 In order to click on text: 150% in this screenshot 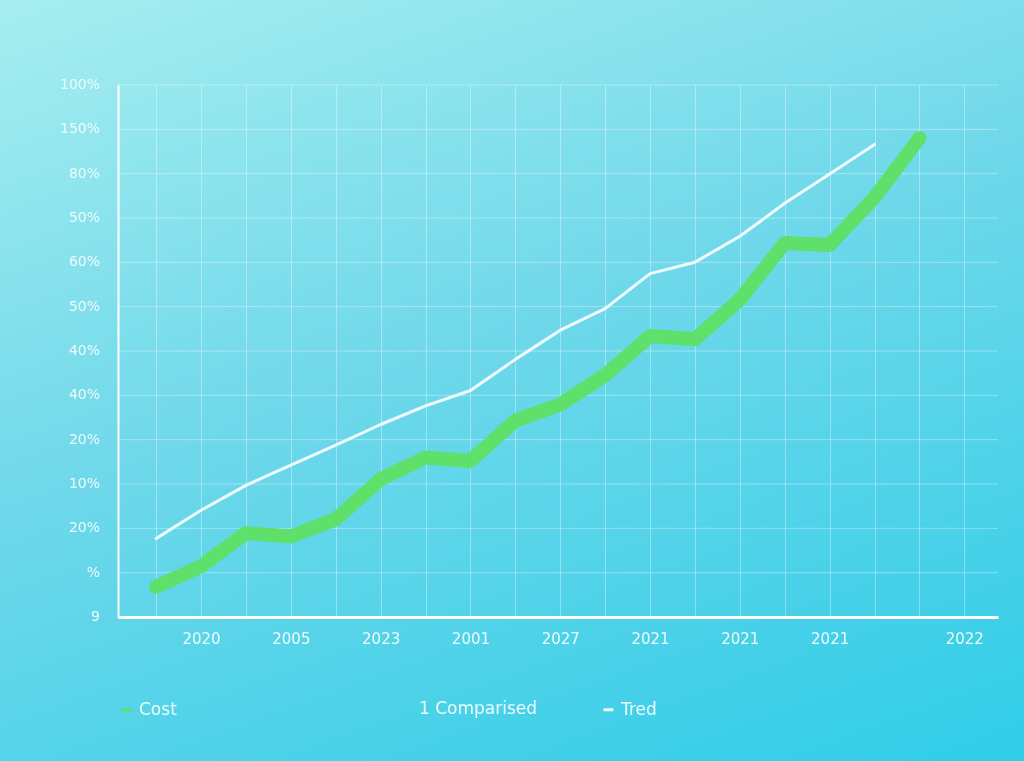, I will do `click(79, 128)`.